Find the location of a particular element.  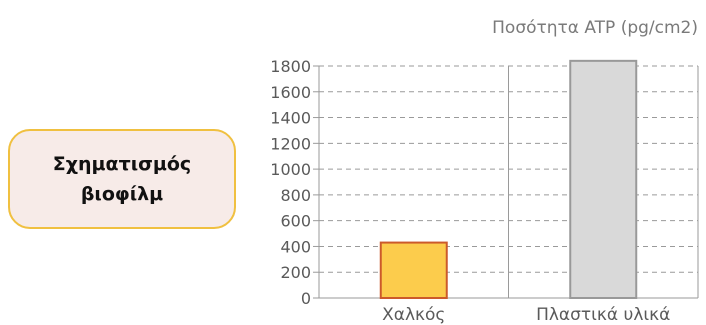

y-tick-label: 400 is located at coordinates (295, 246).